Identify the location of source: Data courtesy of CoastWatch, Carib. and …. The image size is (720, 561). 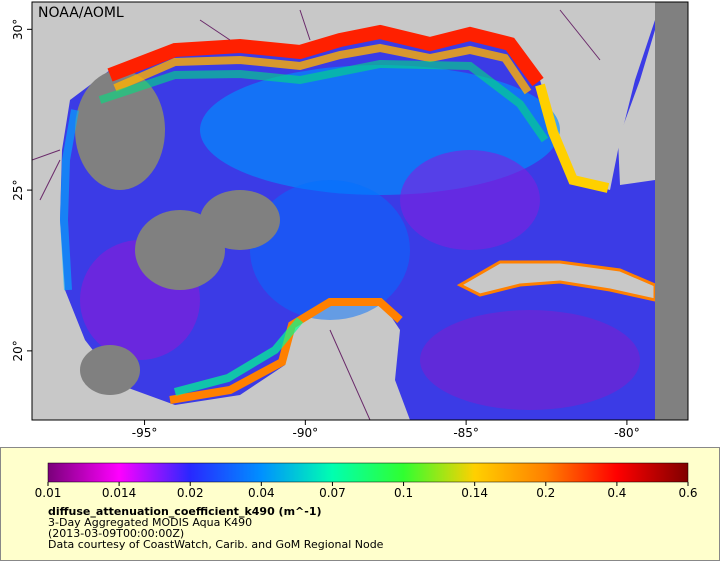
(216, 544).